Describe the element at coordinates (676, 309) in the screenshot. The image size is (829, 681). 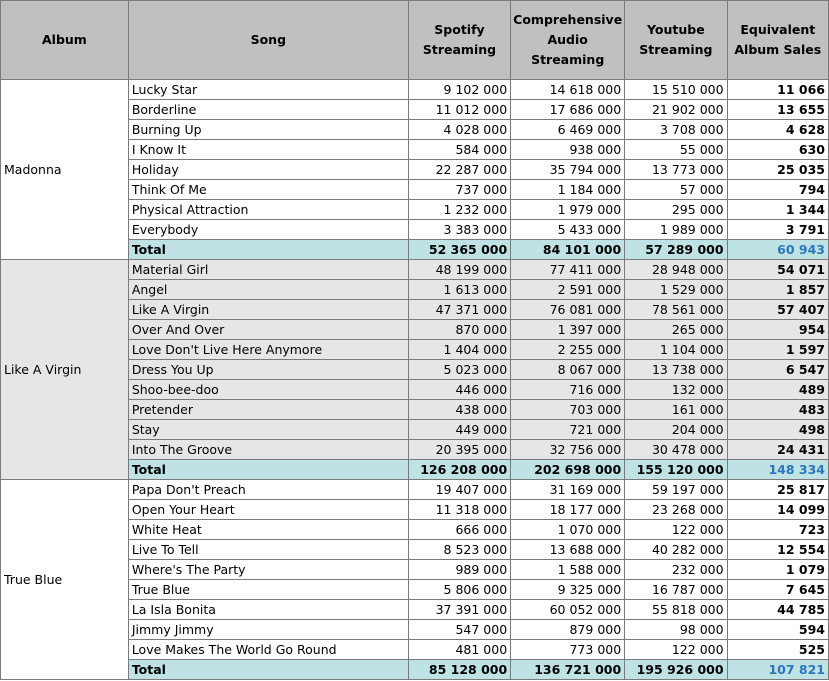
I see `youtube-cell: 78 561 000` at that location.